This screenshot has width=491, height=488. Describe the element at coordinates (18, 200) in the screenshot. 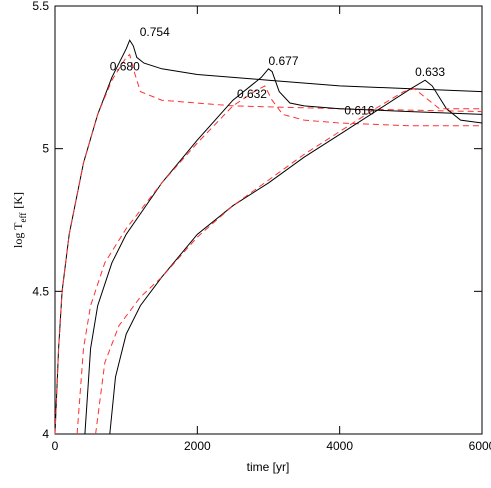

I see `y-label-unit: [K]` at that location.